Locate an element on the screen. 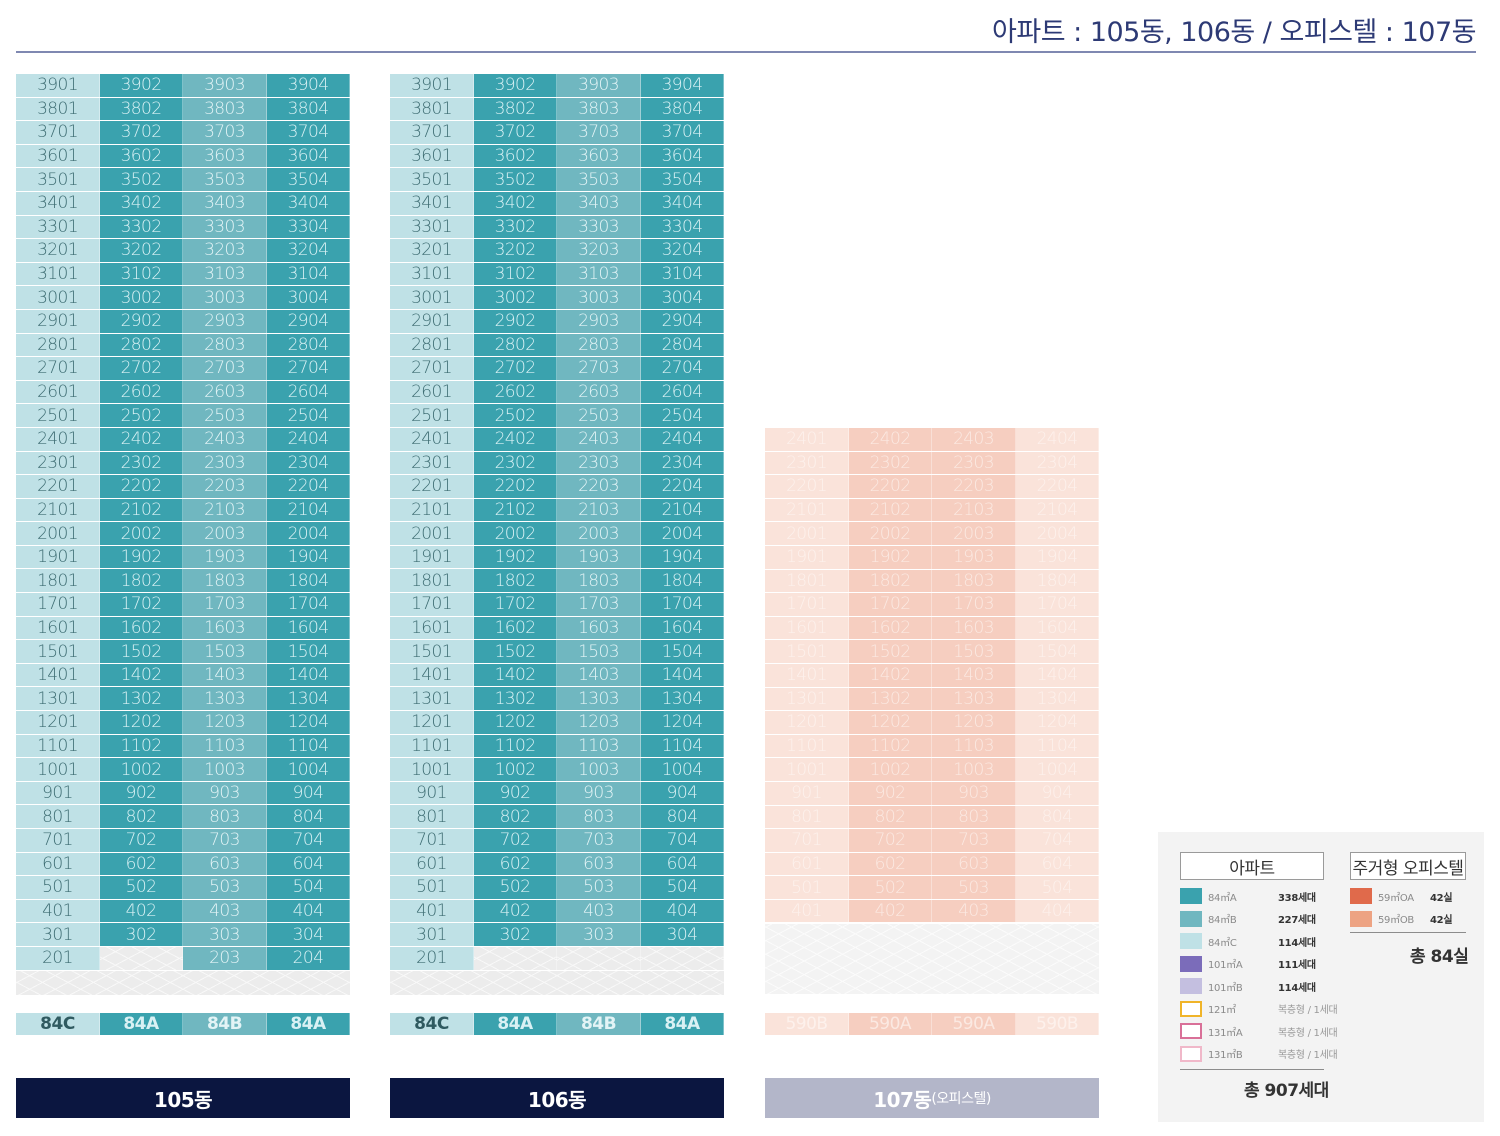  unit-cell: 303 is located at coordinates (225, 934).